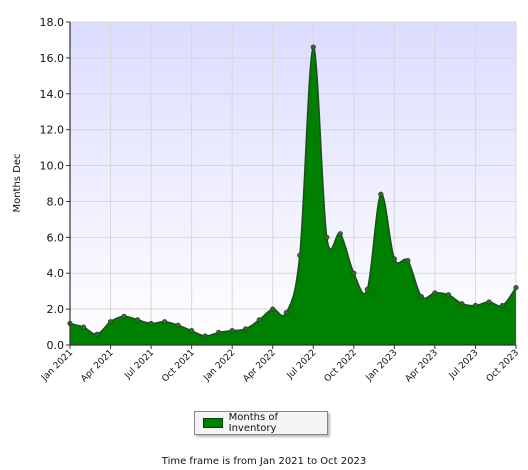 The height and width of the screenshot is (470, 528). Describe the element at coordinates (56, 201) in the screenshot. I see `y-tick-label: 8.0` at that location.